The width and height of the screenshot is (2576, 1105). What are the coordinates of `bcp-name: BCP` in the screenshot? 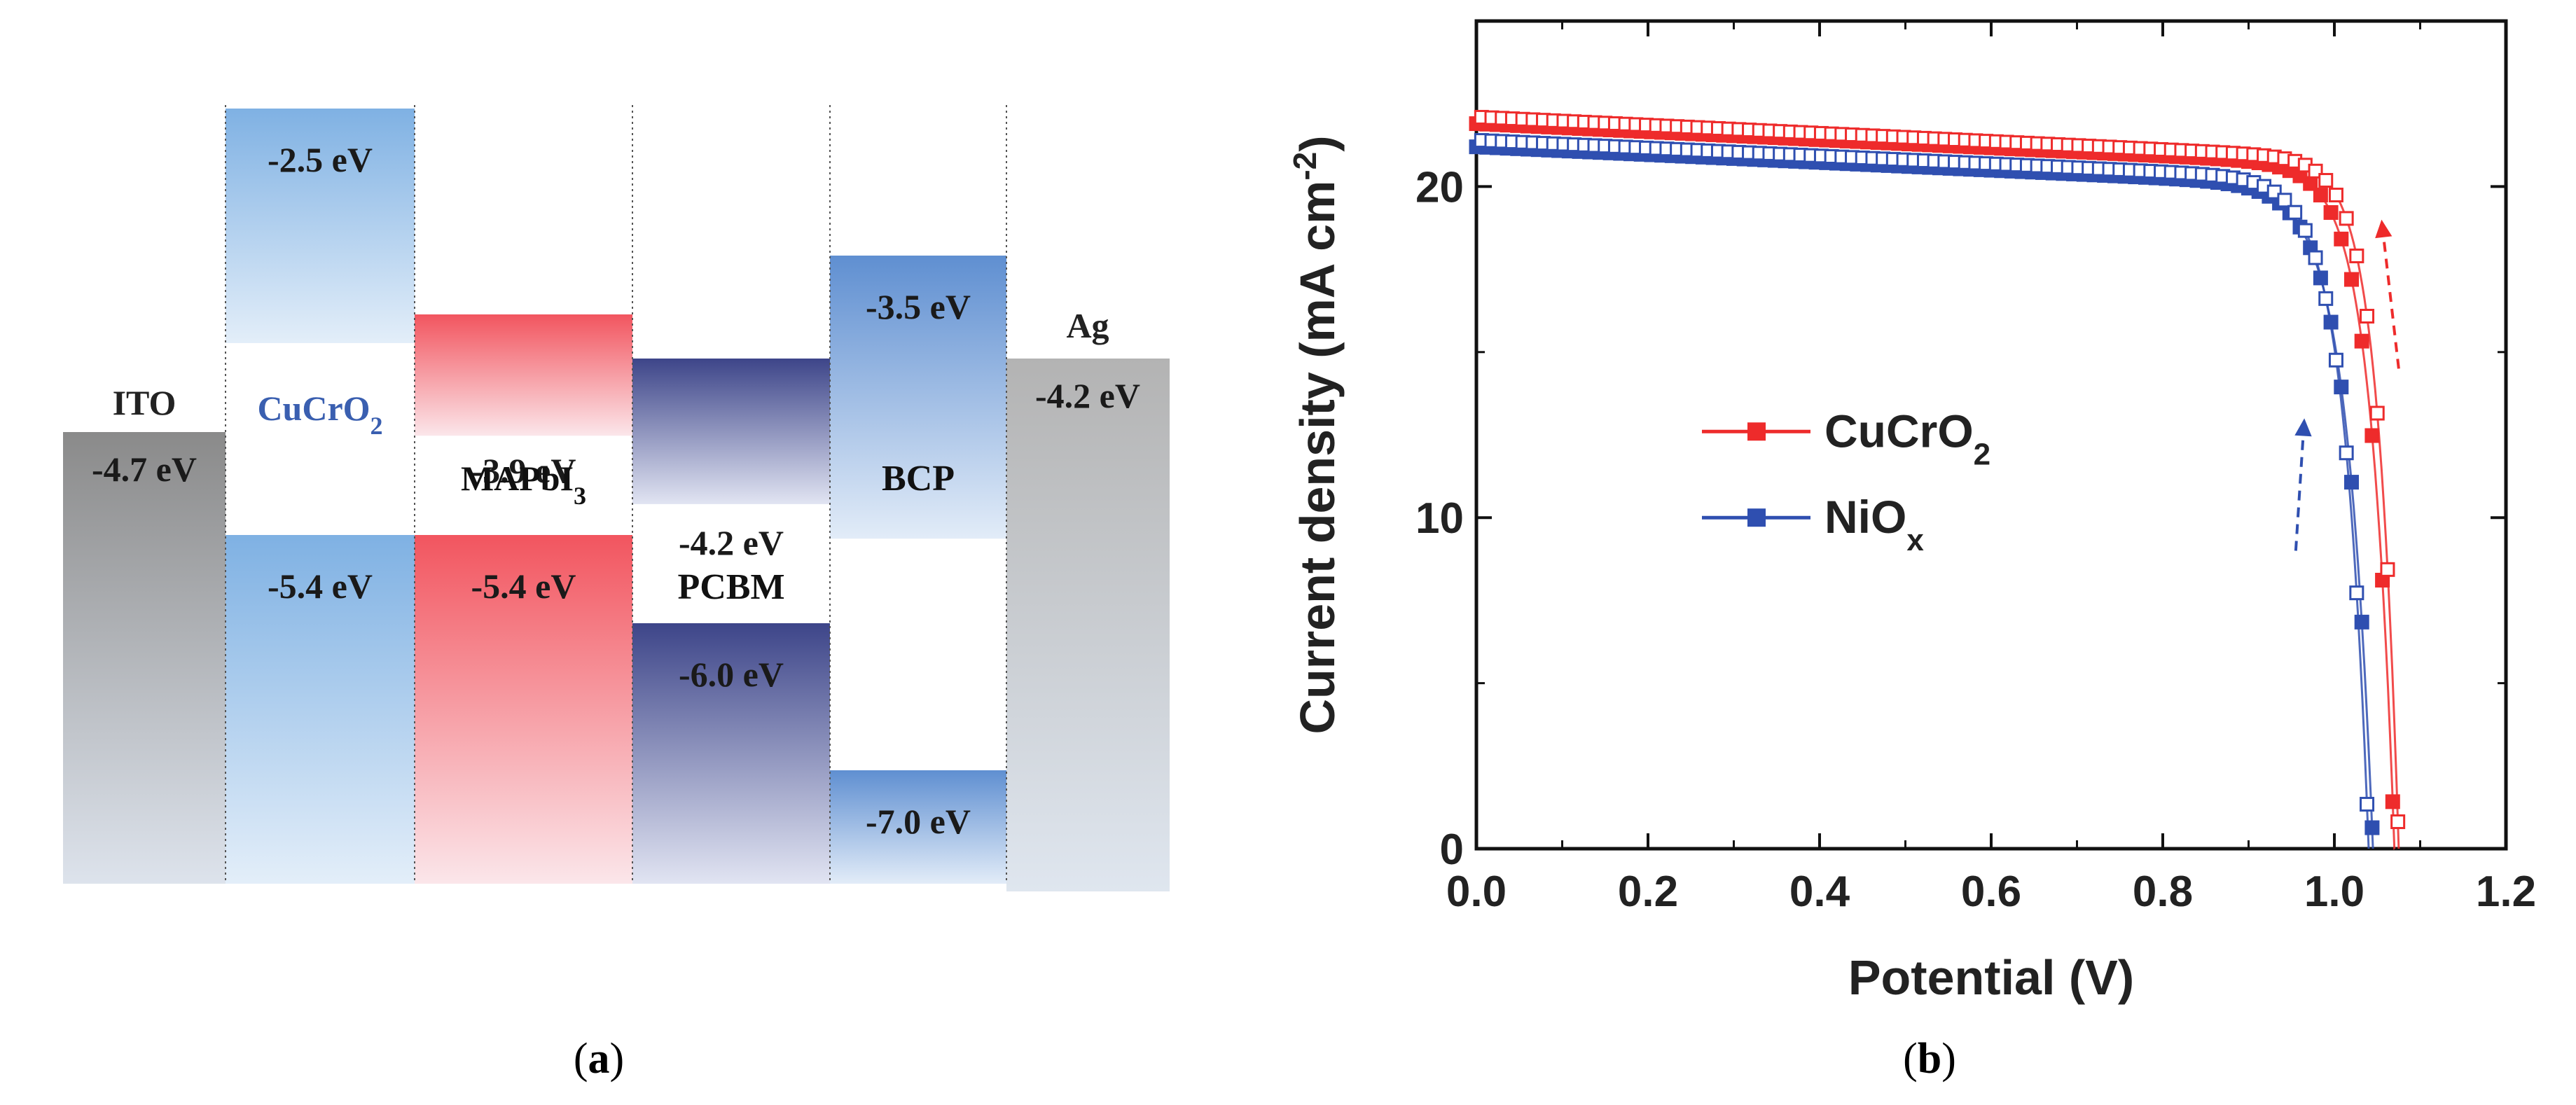 It's located at (918, 479).